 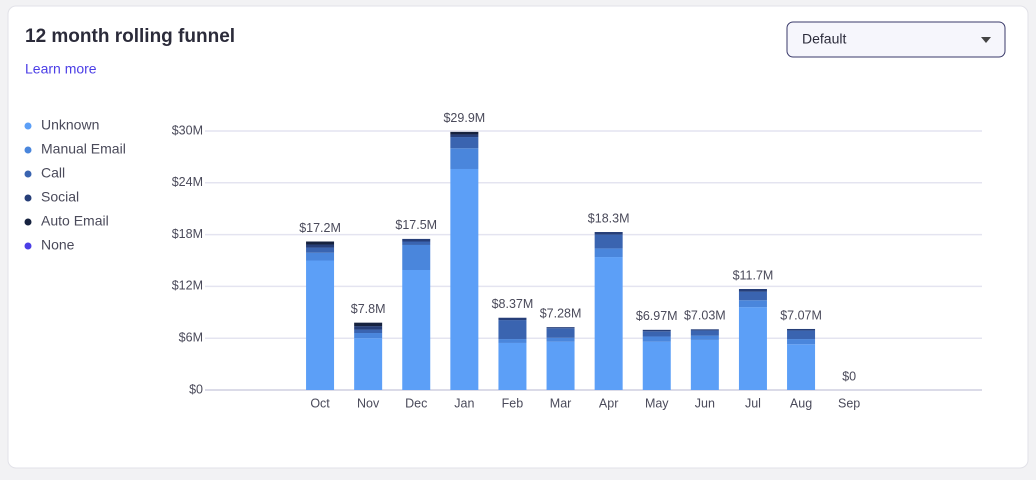 What do you see at coordinates (705, 403) in the screenshot?
I see `x-tick-label: Jun` at bounding box center [705, 403].